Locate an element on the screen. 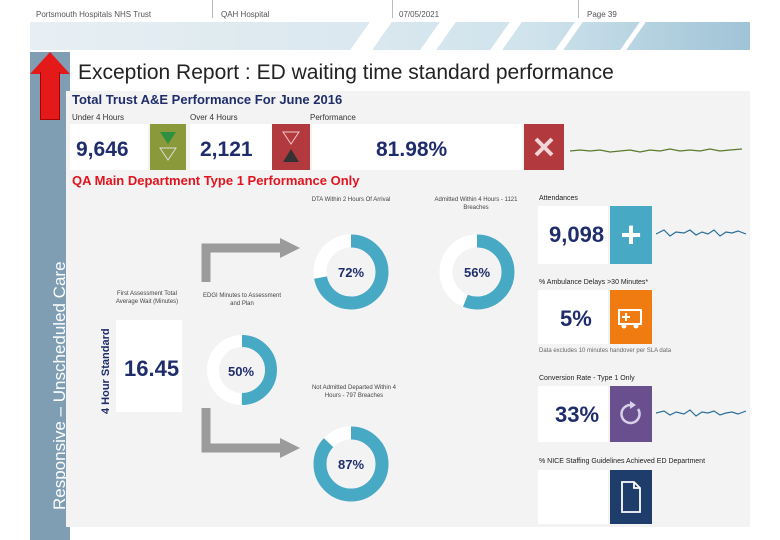  first-assessment-card is located at coordinates (149, 366).